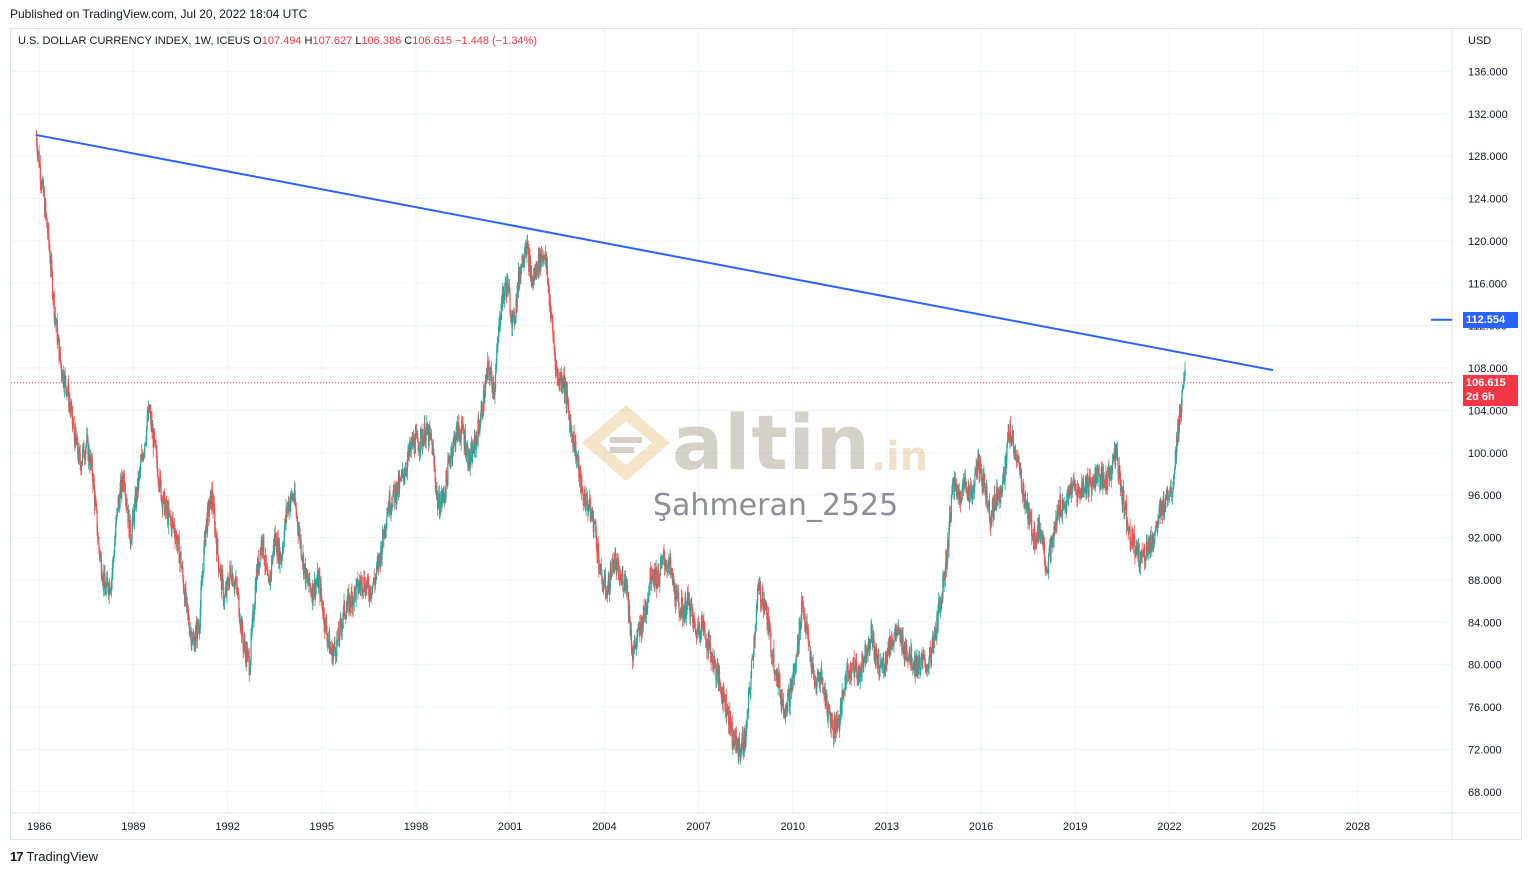 The width and height of the screenshot is (1533, 875). What do you see at coordinates (257, 41) in the screenshot?
I see `open-label: O` at bounding box center [257, 41].